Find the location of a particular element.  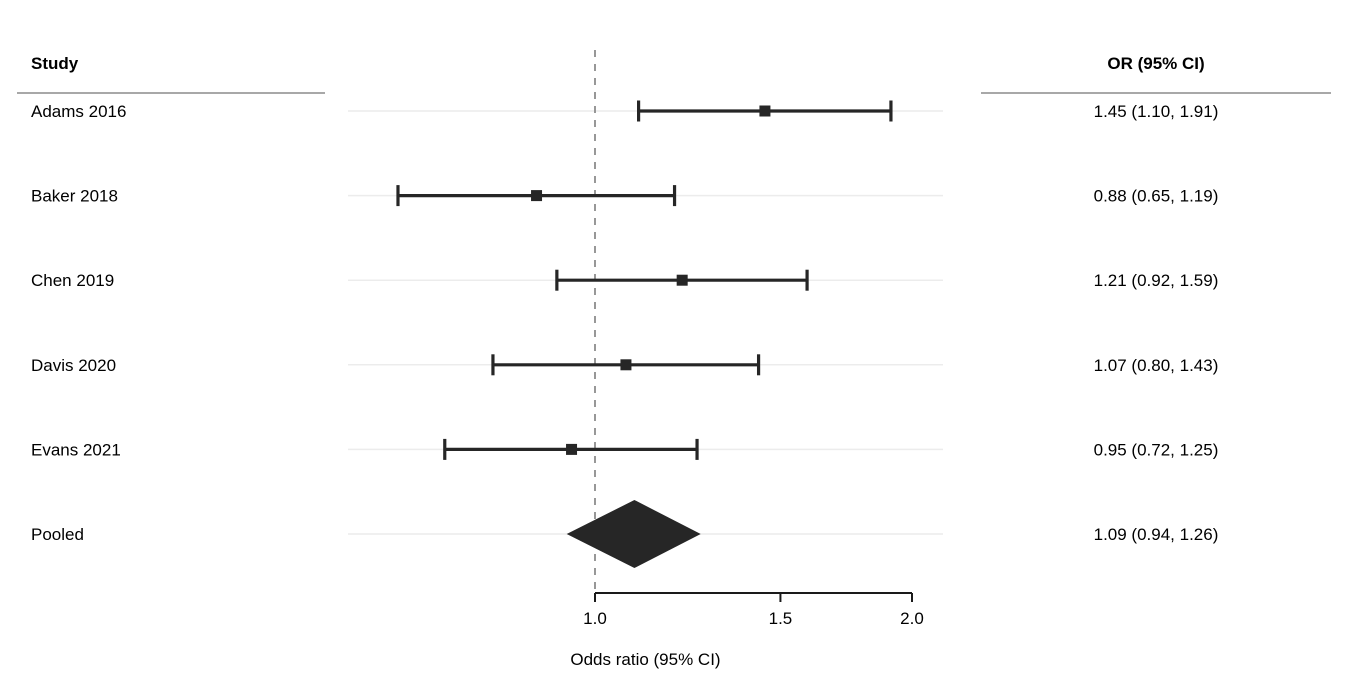

study-label: Pooled is located at coordinates (57, 534).